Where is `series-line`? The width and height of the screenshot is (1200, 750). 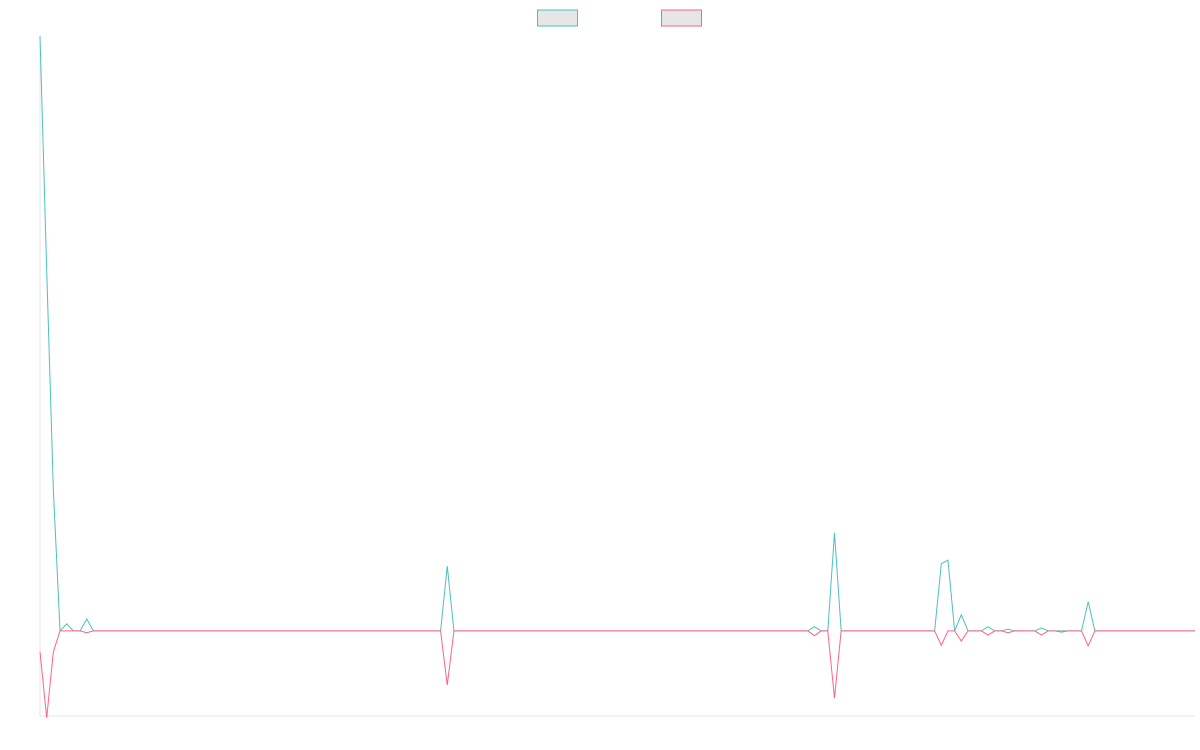
series-line is located at coordinates (617, 674).